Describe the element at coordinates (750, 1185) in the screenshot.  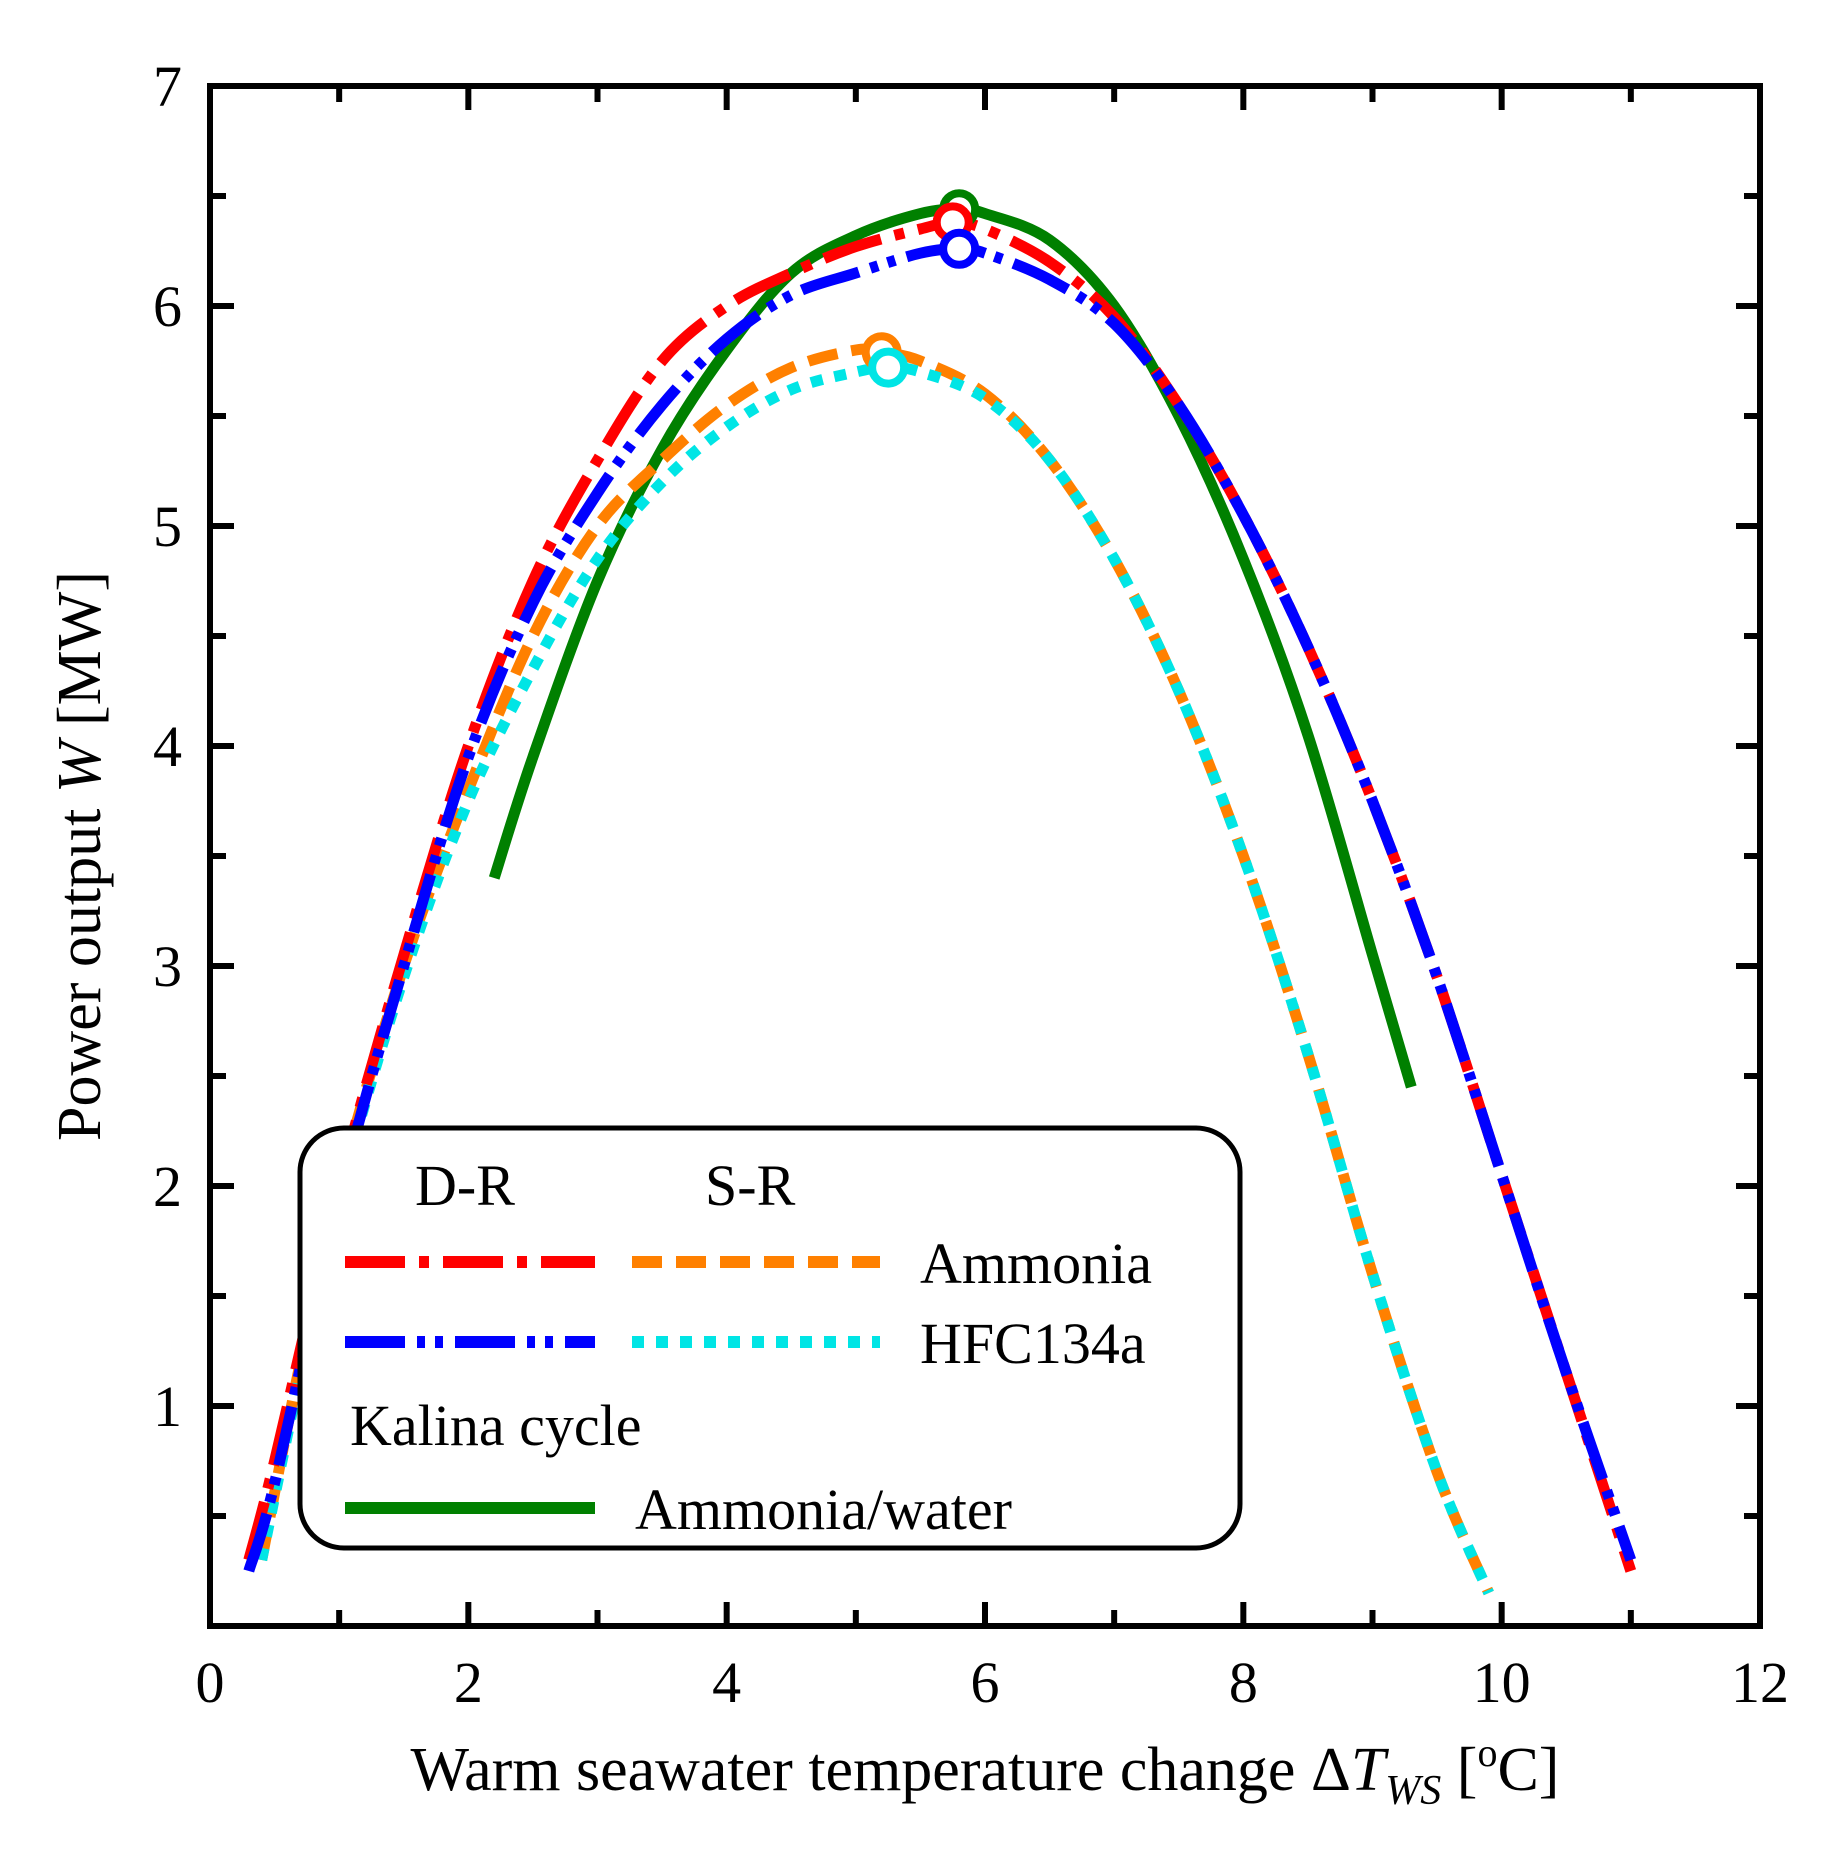
I see `legend-header-sr: S-R` at that location.